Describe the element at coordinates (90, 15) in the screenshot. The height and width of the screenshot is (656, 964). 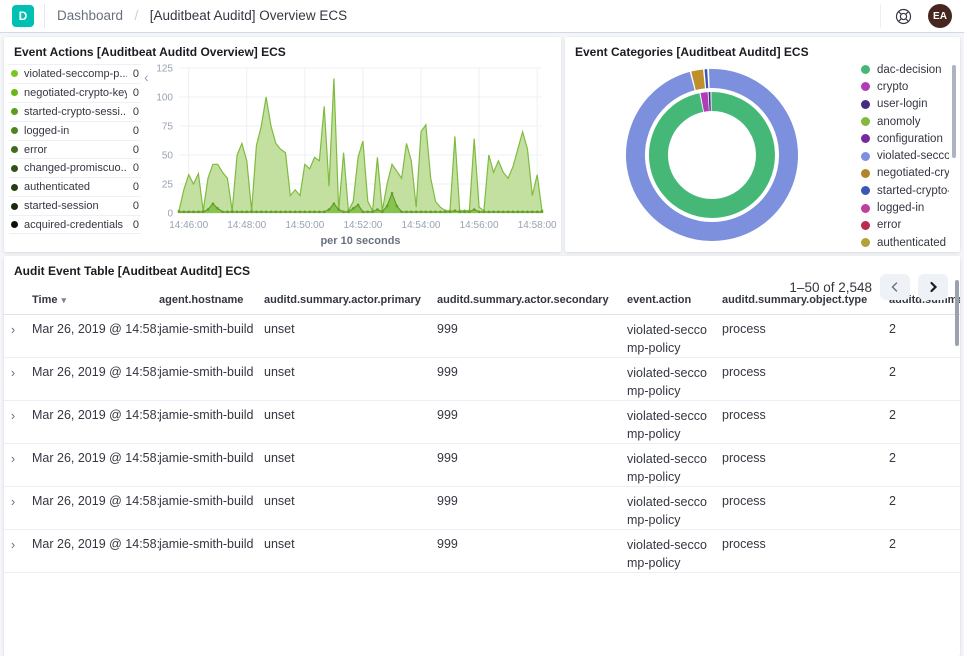
I see `breadcrumb-dashboard-link: Dashboard` at that location.